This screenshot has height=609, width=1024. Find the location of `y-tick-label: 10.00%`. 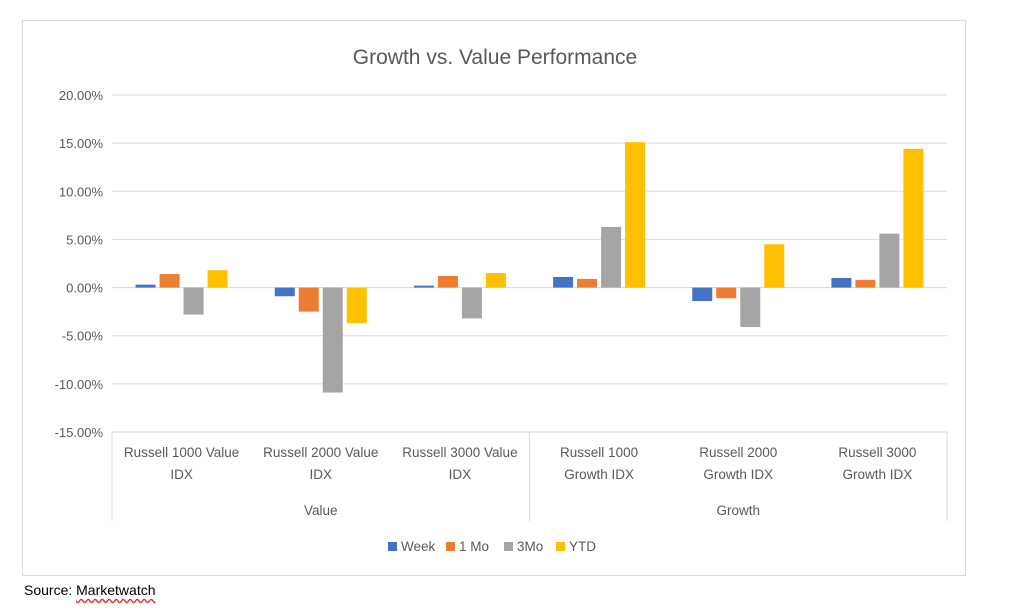

y-tick-label: 10.00% is located at coordinates (81, 191).